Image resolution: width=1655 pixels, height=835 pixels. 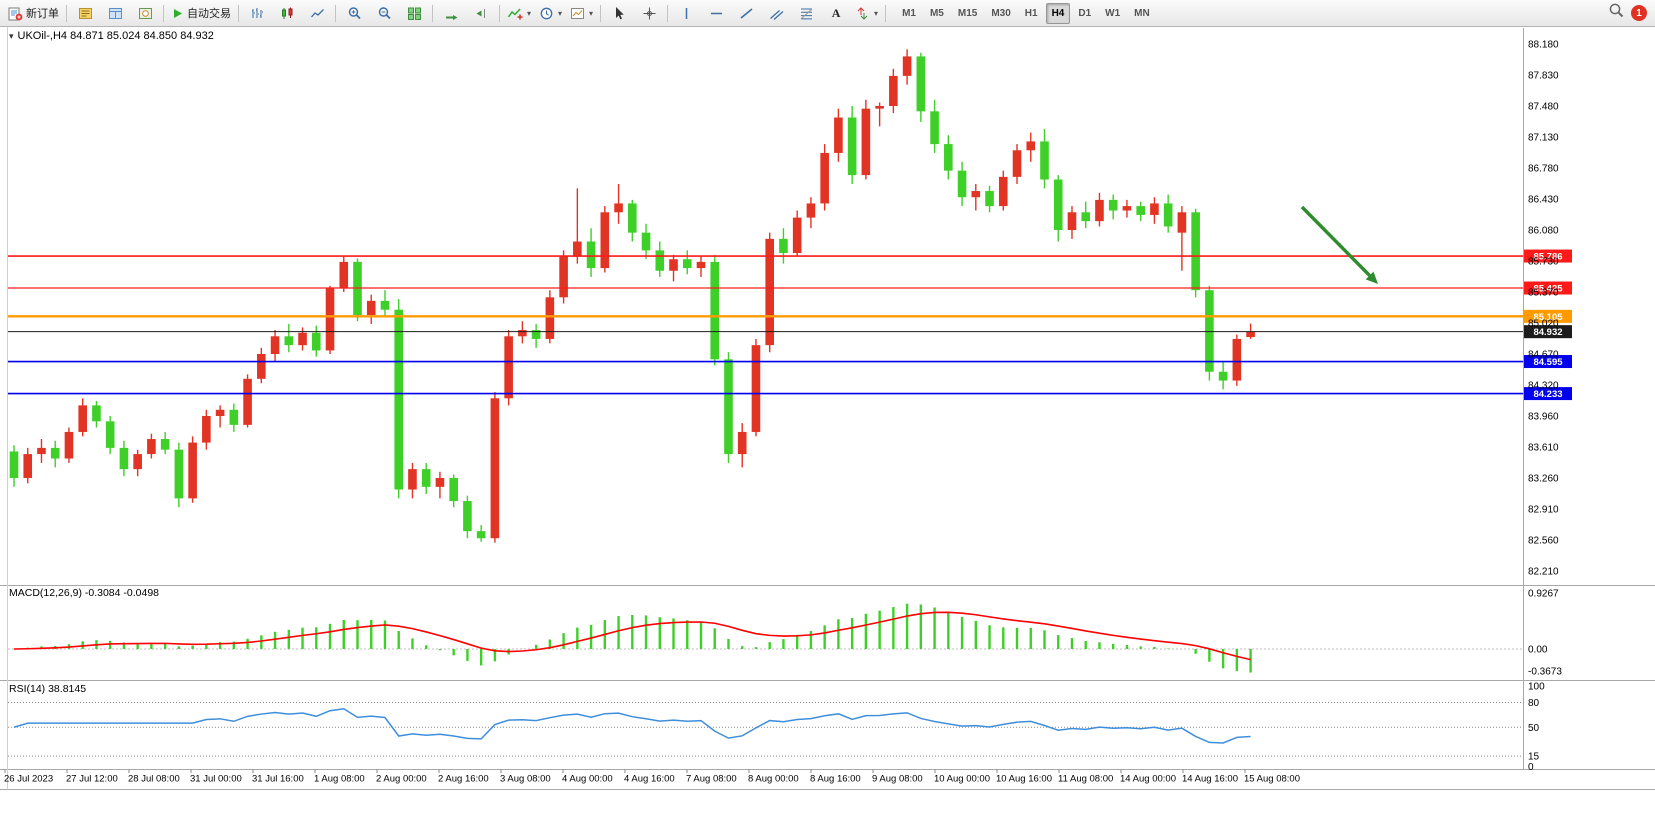 What do you see at coordinates (519, 13) in the screenshot?
I see `indicators-button: ▾` at bounding box center [519, 13].